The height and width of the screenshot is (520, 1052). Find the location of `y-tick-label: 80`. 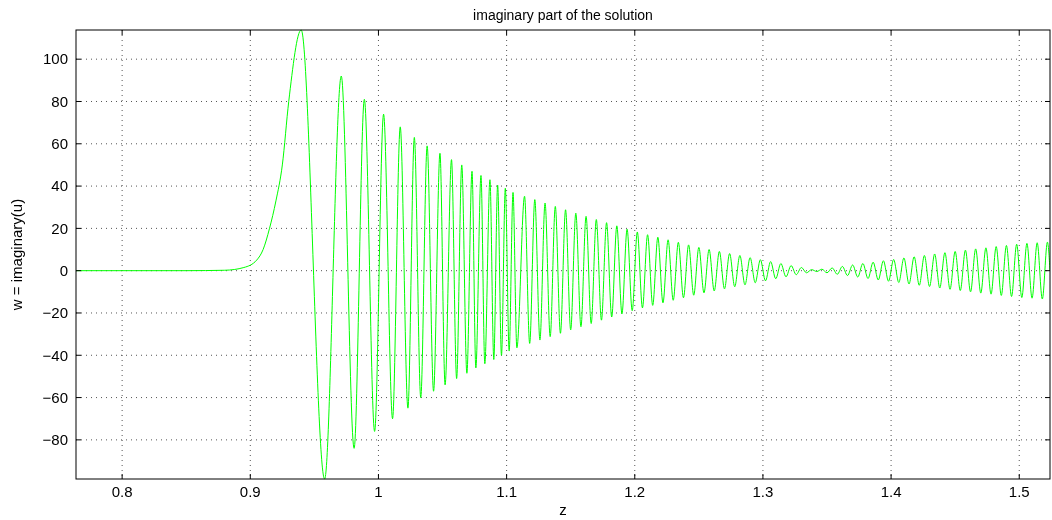

y-tick-label: 80 is located at coordinates (59, 101).